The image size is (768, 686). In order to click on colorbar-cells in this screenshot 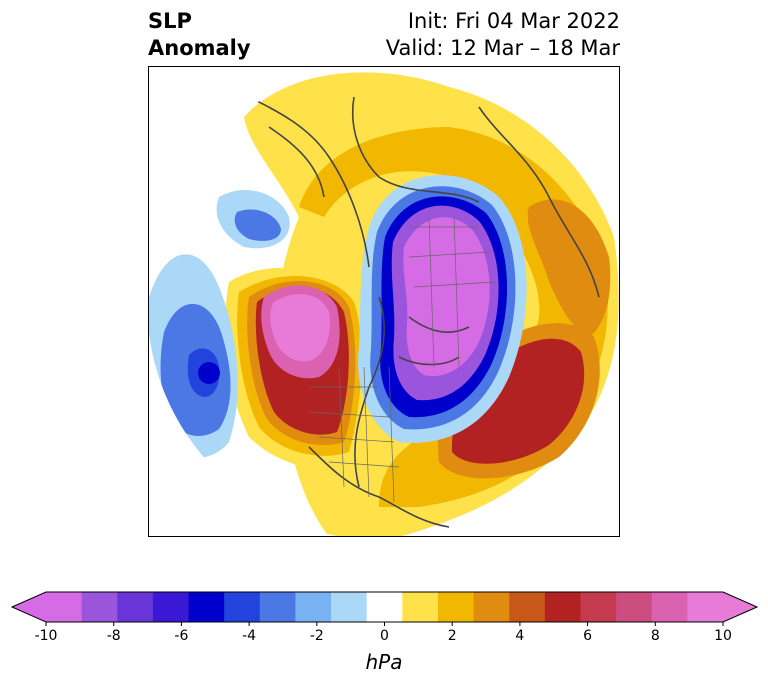, I will do `click(384, 608)`.